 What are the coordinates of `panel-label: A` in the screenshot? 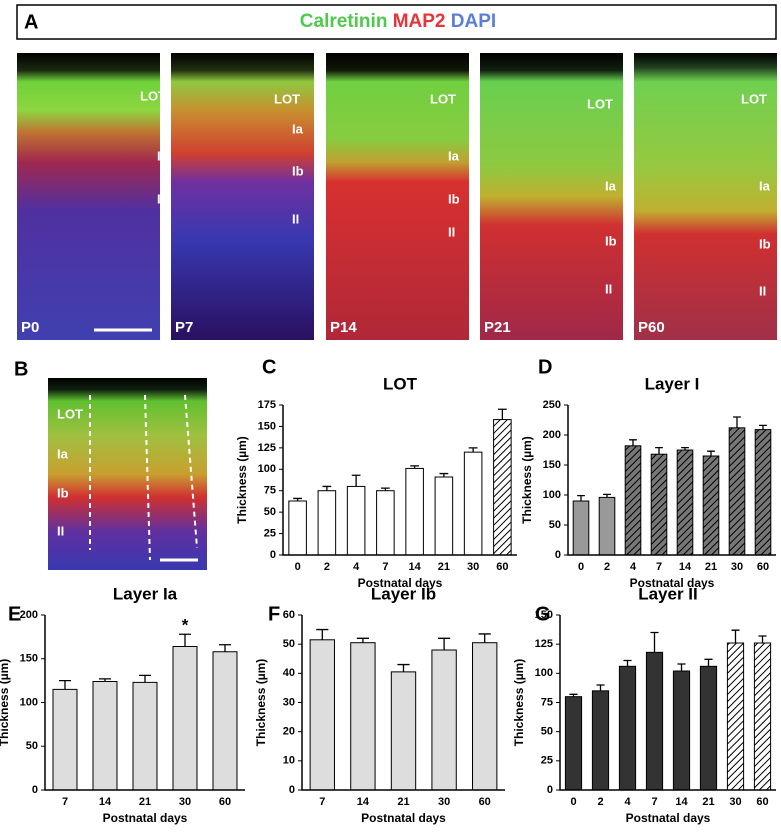 It's located at (31, 22).